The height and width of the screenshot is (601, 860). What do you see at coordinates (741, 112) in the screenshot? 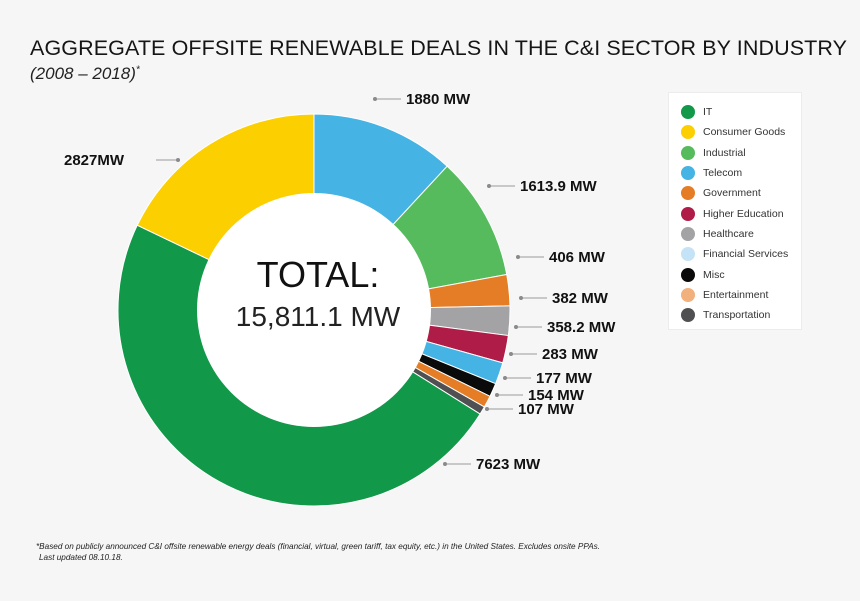
I see `legend-item: IT` at bounding box center [741, 112].